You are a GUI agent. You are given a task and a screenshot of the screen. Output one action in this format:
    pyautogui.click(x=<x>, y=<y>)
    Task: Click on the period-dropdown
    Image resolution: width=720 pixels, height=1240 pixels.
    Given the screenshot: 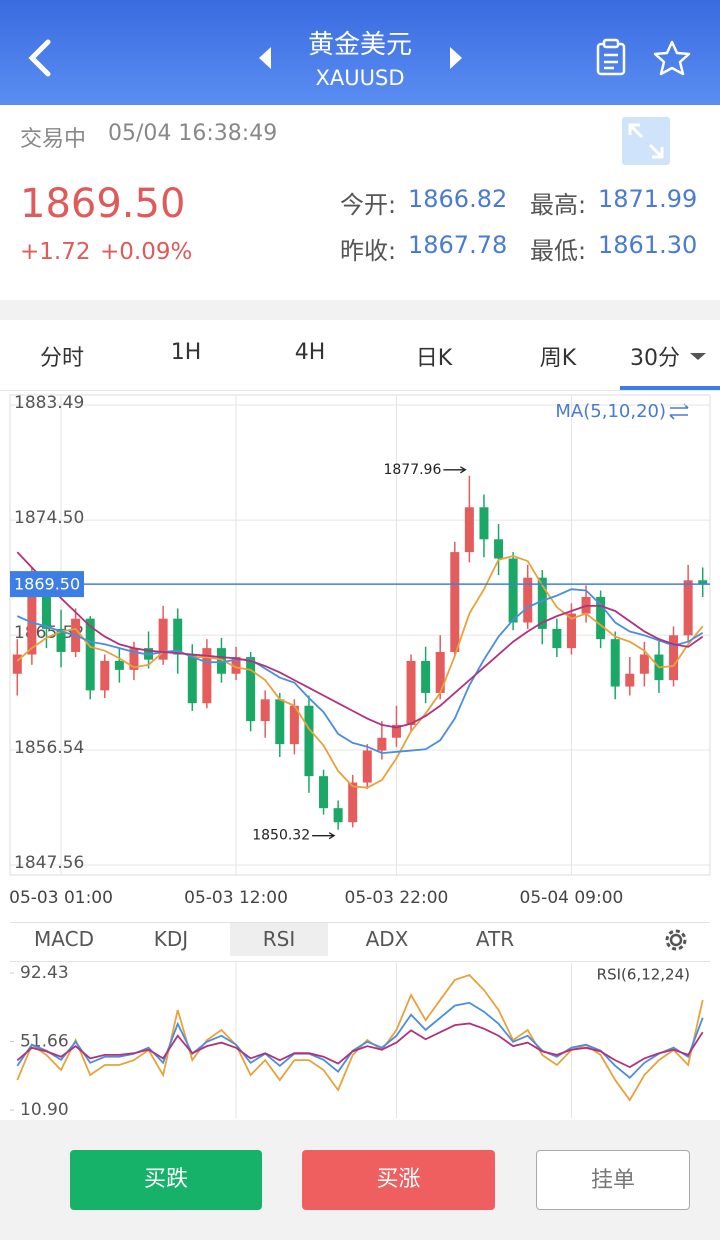 What is the action you would take?
    pyautogui.click(x=670, y=368)
    